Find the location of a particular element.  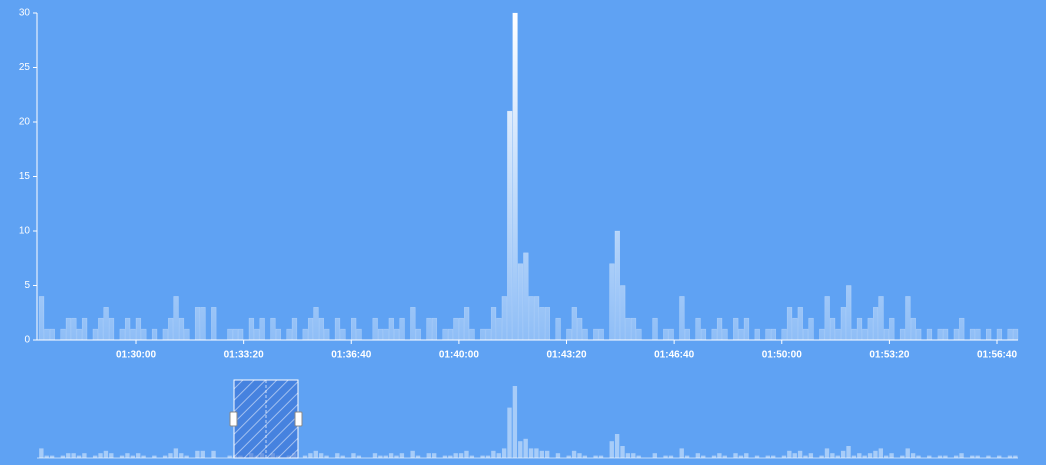

brush-handle-right is located at coordinates (298, 419).